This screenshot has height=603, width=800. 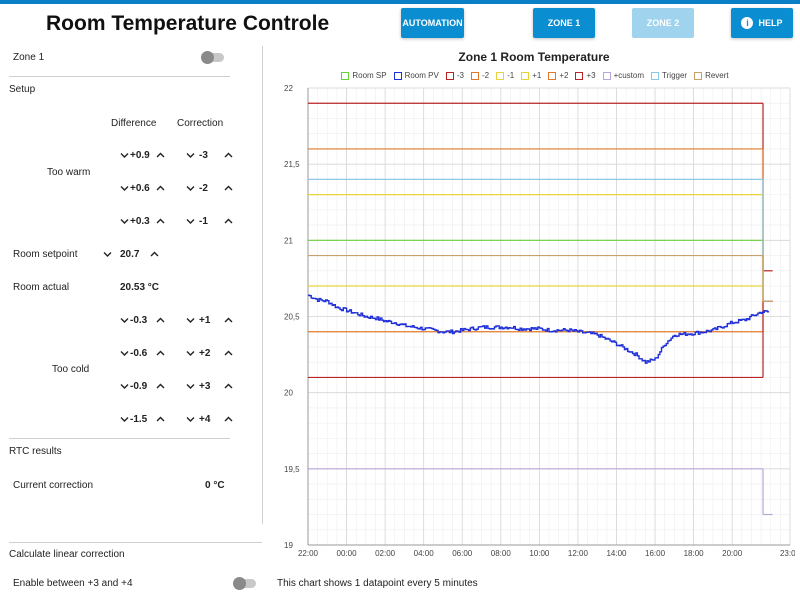 I want to click on legend-label: -1, so click(x=511, y=75).